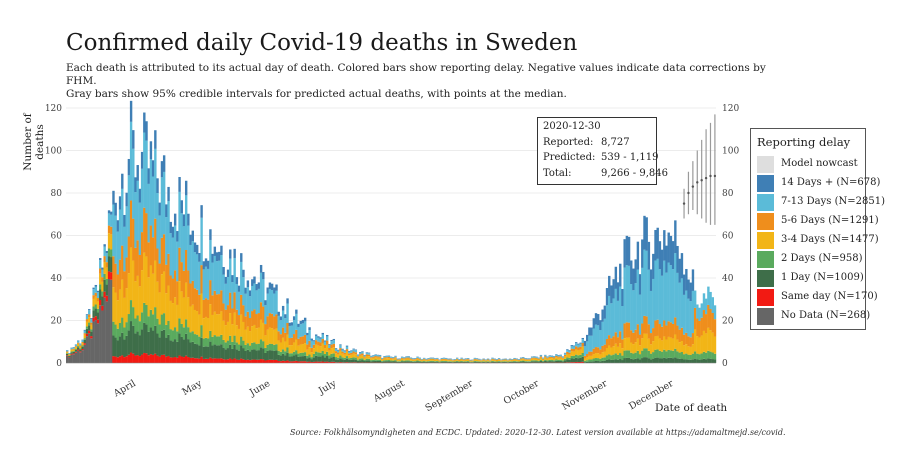 The height and width of the screenshot is (471, 900). I want to click on legend-item-2-days: 2 Days (N=958), so click(811, 260).